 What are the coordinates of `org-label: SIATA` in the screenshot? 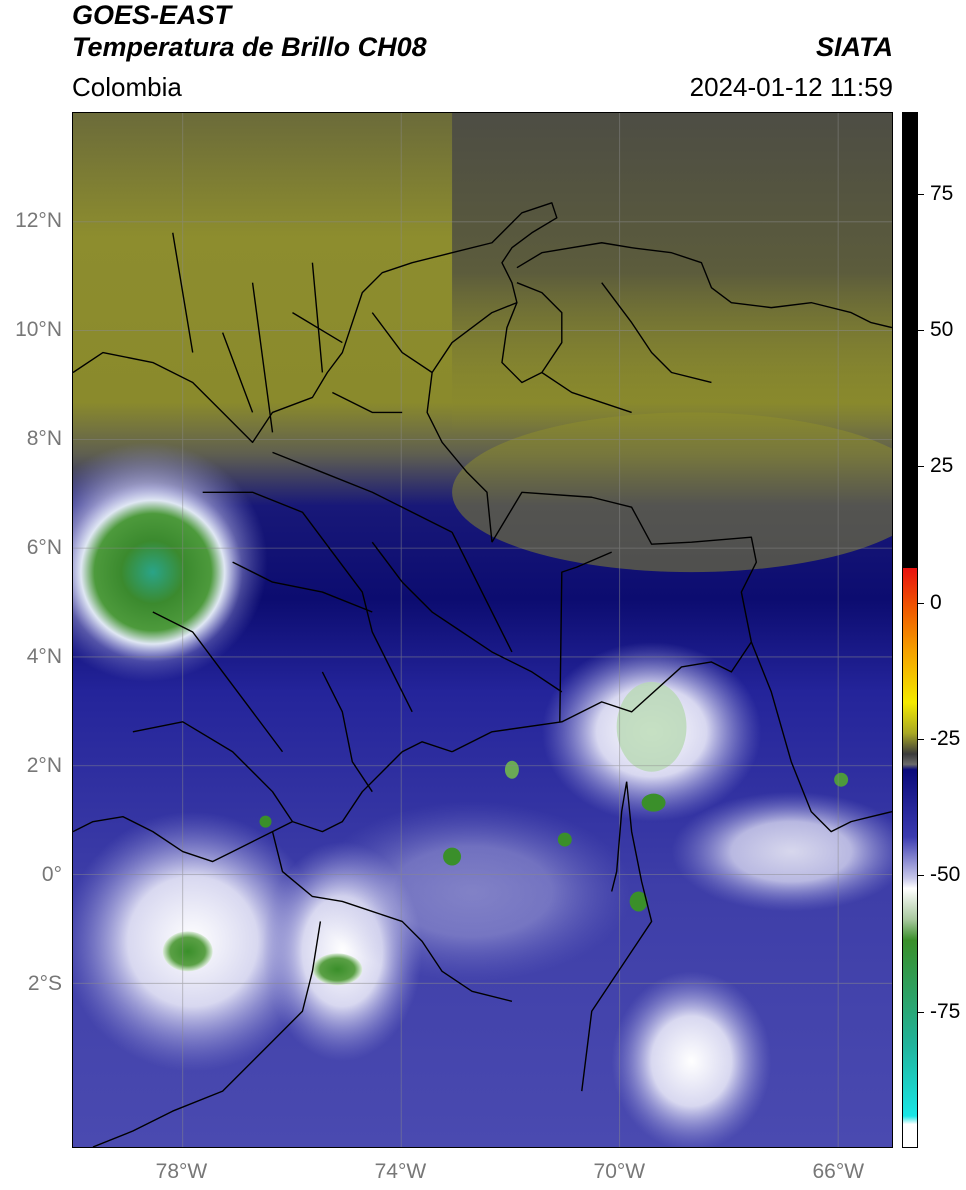 It's located at (854, 47).